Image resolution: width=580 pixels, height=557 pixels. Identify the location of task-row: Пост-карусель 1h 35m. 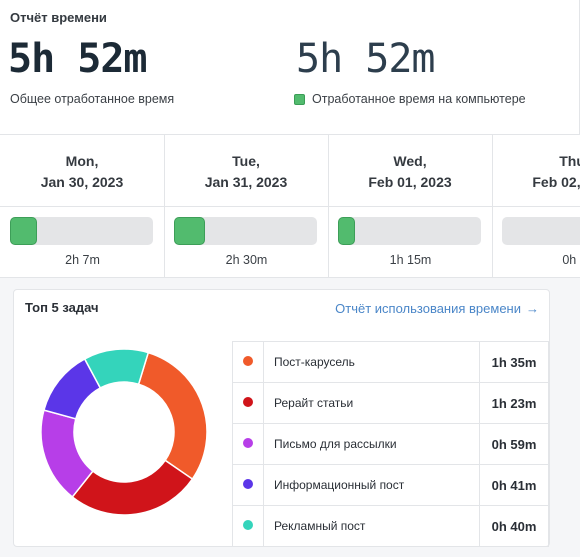
(390, 362).